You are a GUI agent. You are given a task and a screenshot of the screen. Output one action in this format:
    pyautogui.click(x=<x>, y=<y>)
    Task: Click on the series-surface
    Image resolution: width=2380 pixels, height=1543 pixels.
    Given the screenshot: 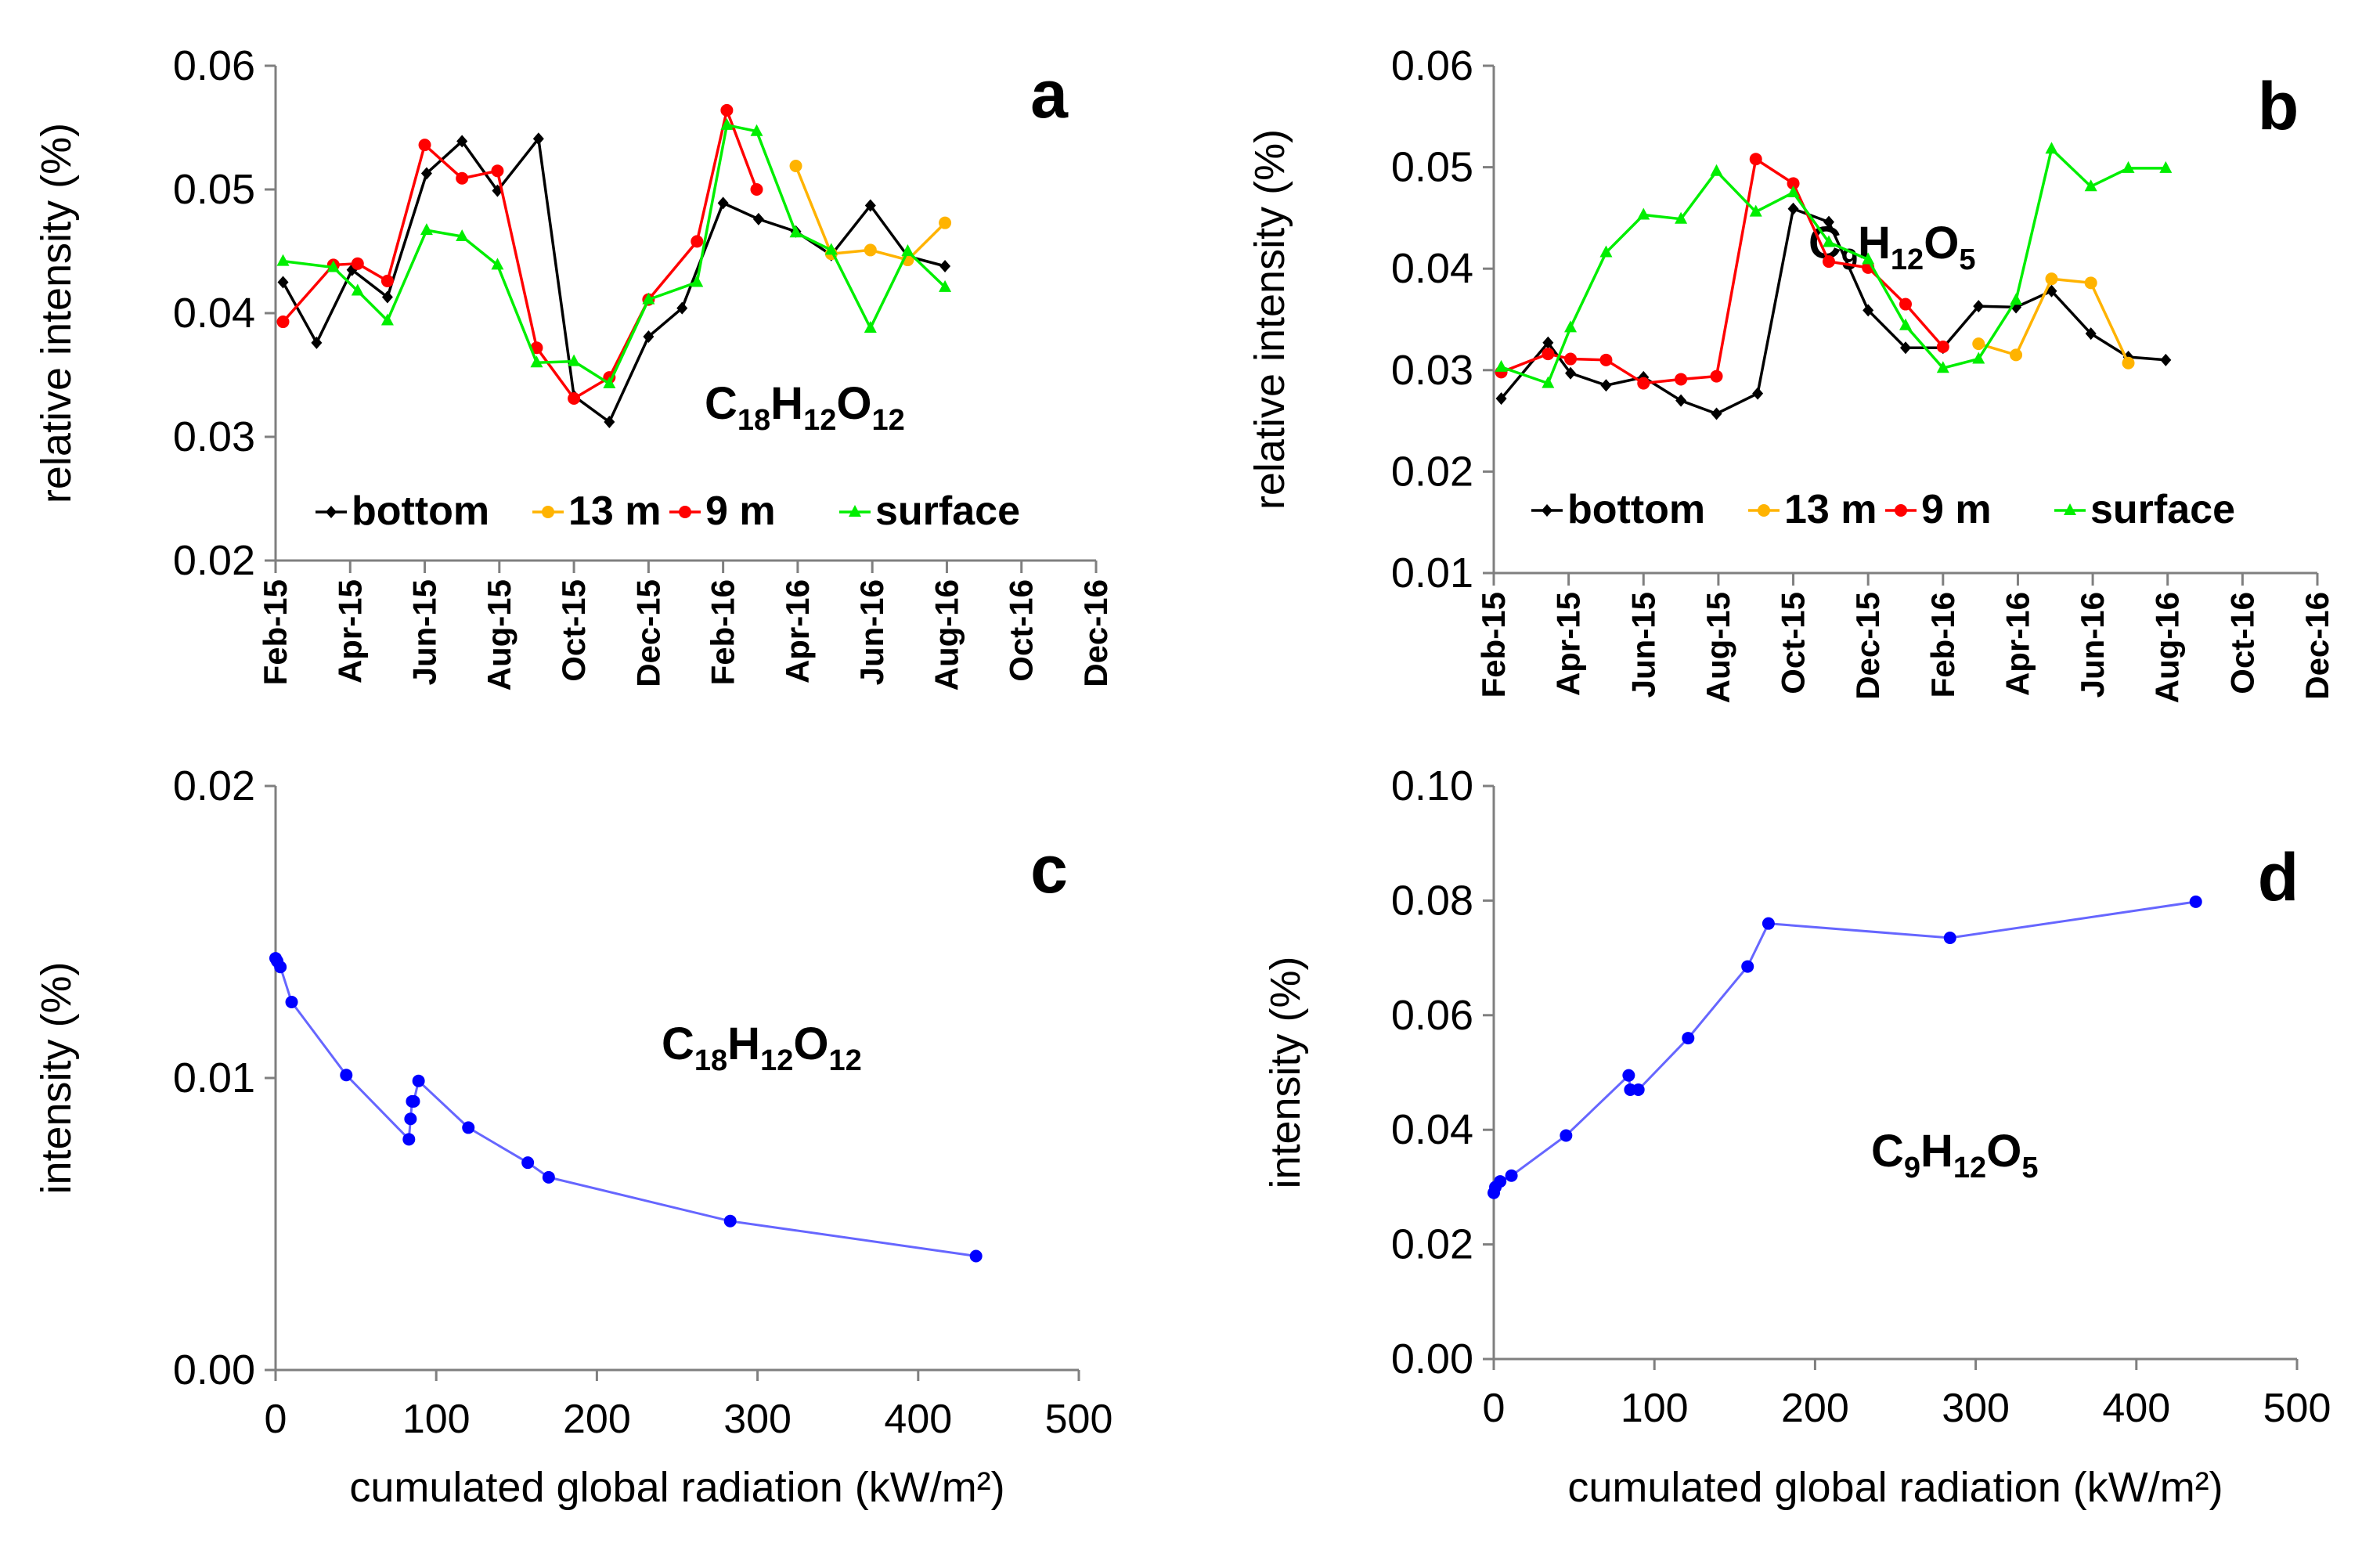 What is the action you would take?
    pyautogui.click(x=614, y=253)
    